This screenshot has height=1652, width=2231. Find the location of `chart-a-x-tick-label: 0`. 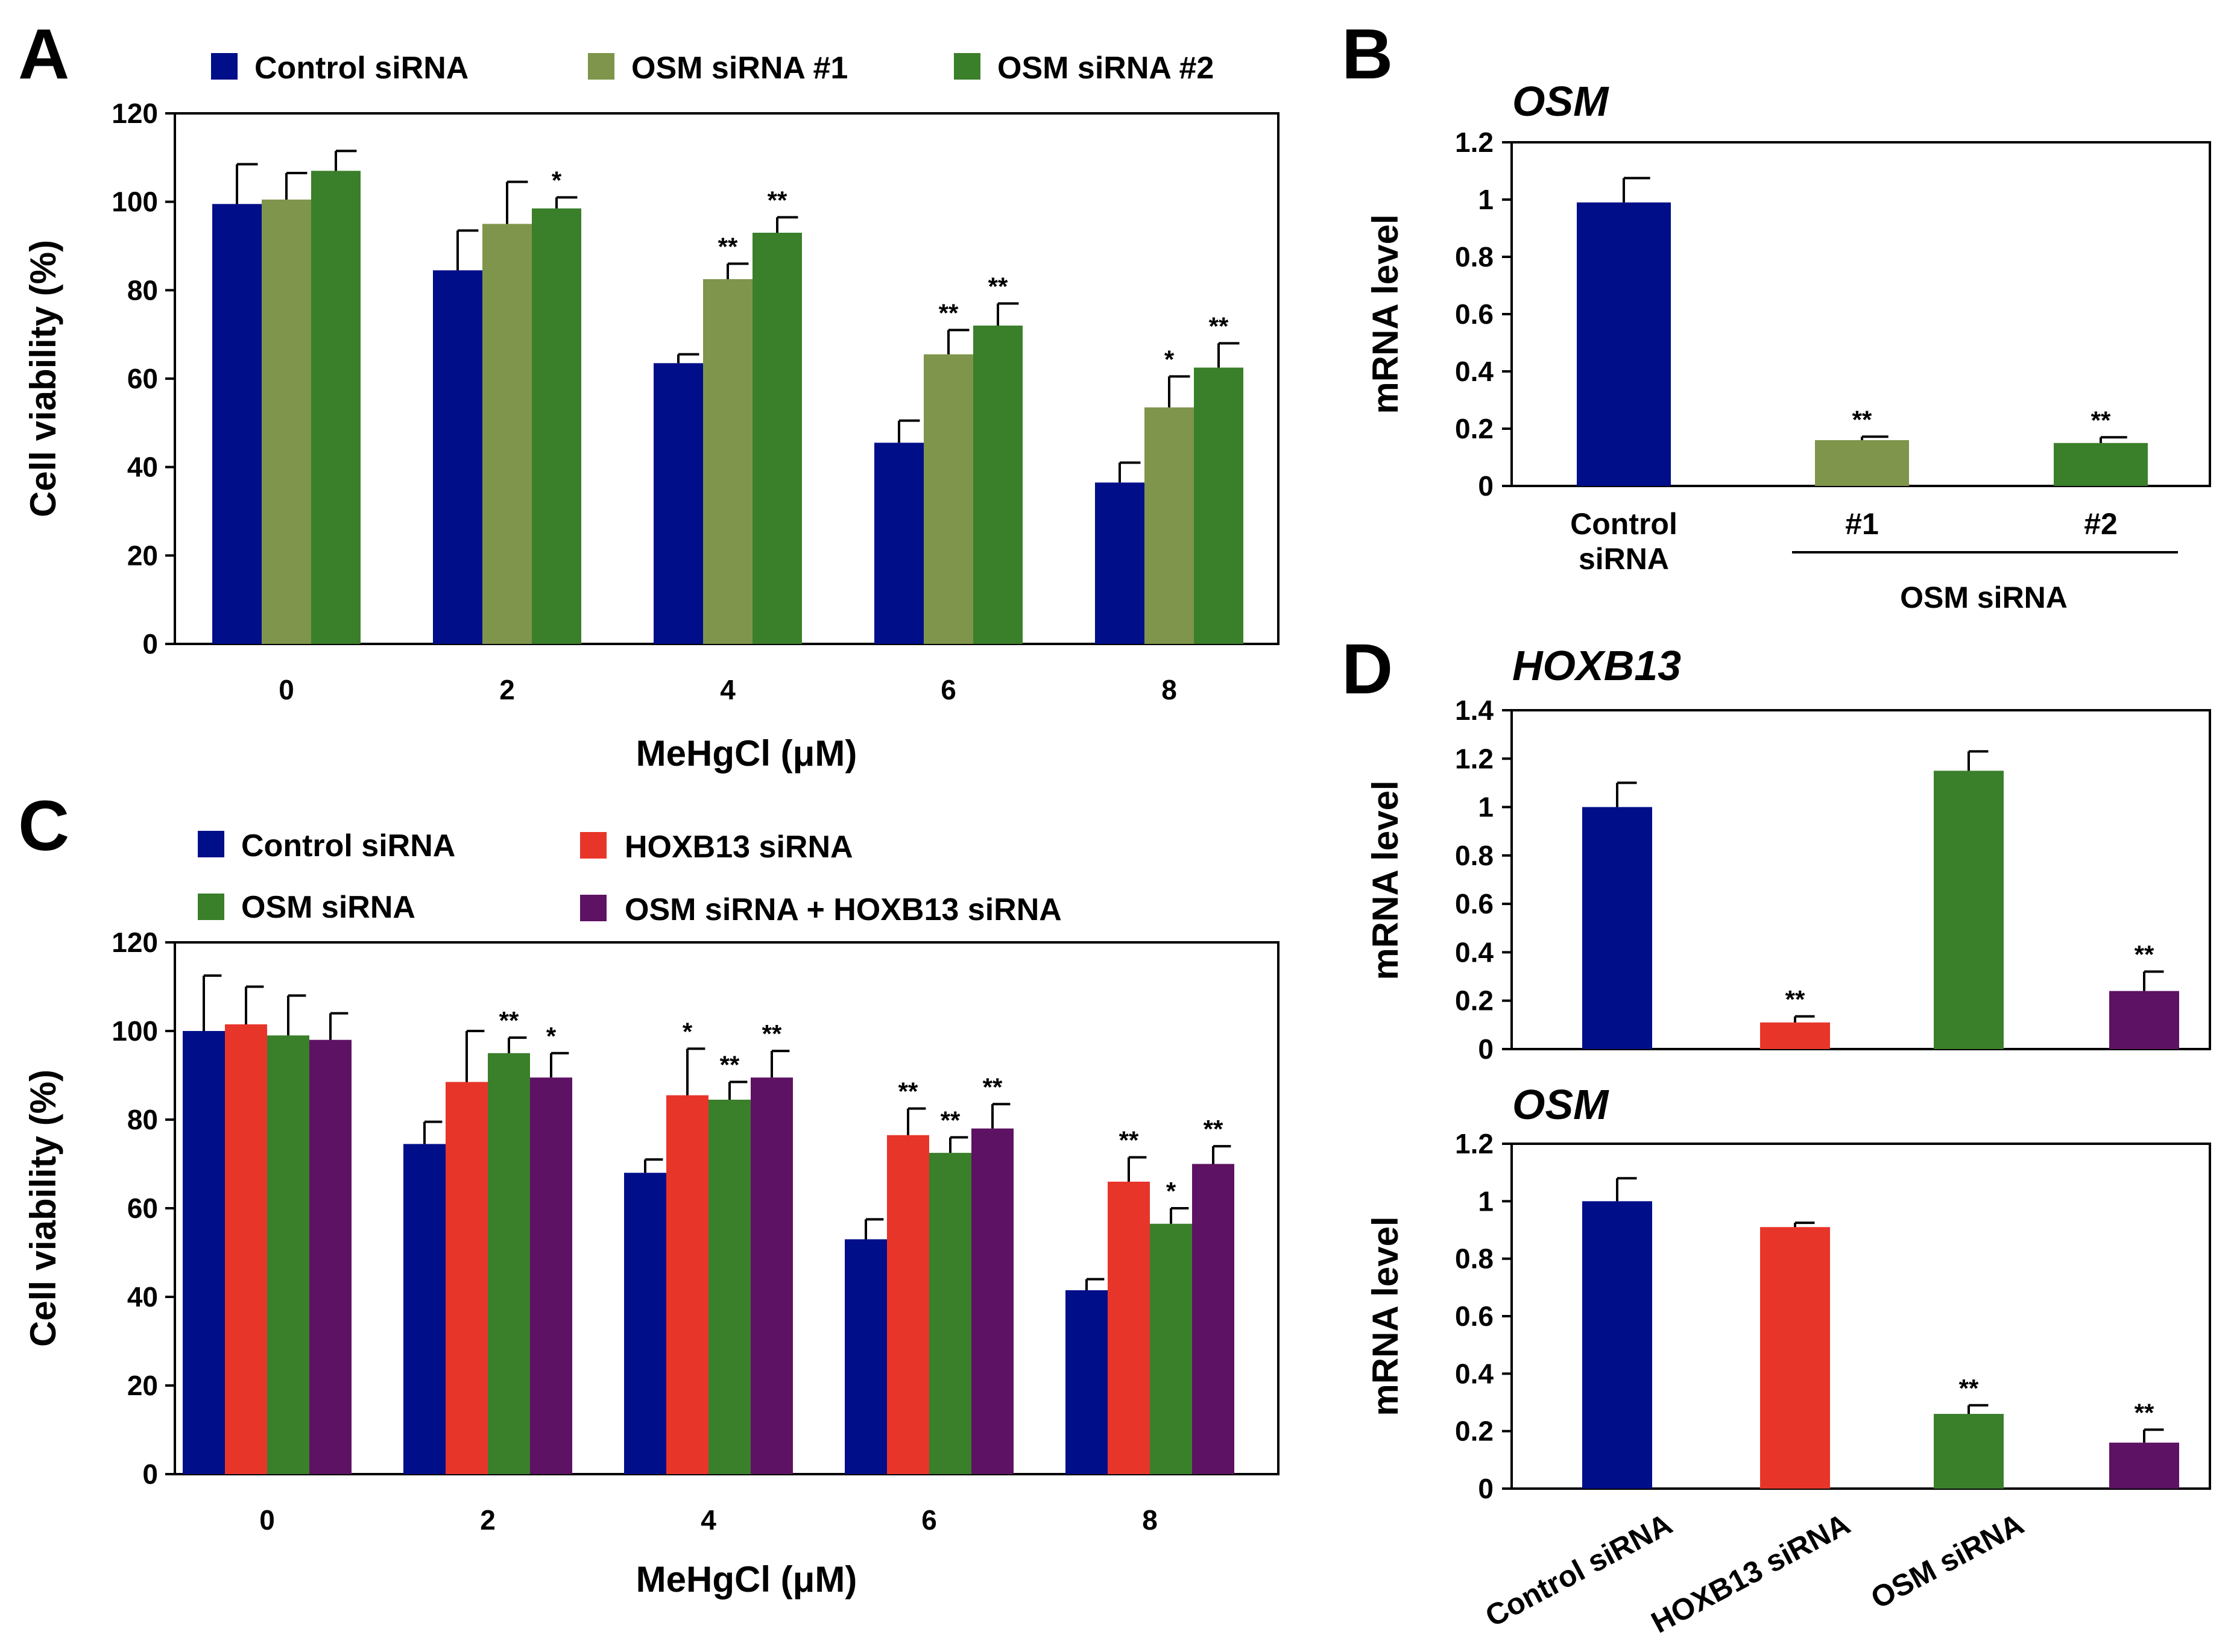

chart-a-x-tick-label: 0 is located at coordinates (286, 689).